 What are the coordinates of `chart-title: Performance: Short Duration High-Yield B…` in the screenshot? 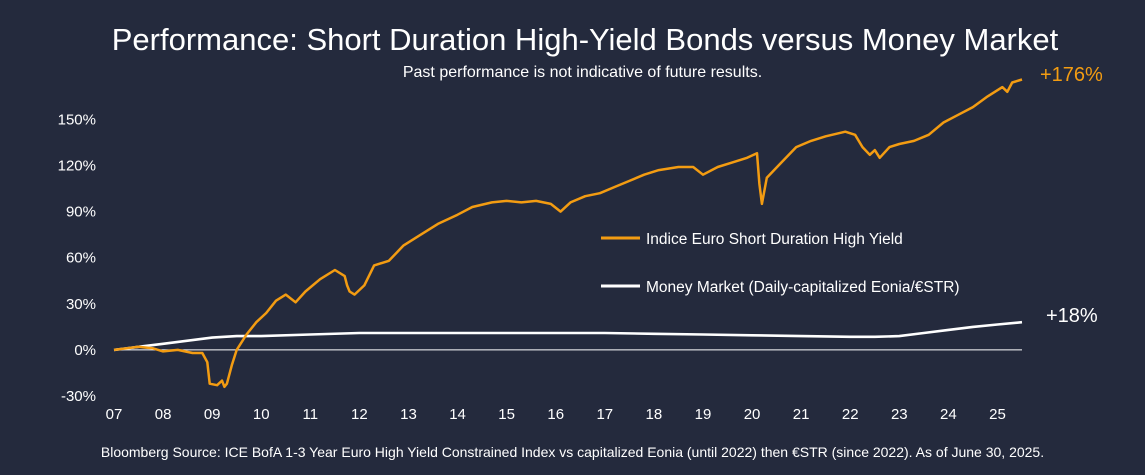 It's located at (585, 39).